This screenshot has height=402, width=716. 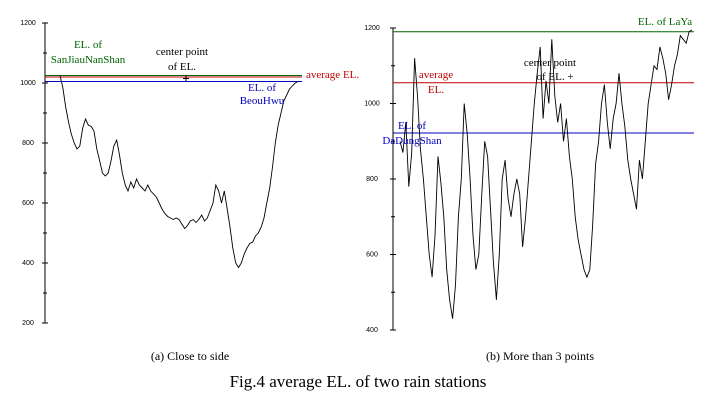 I want to click on annotation-label: EL. of LaYa, so click(x=665, y=22).